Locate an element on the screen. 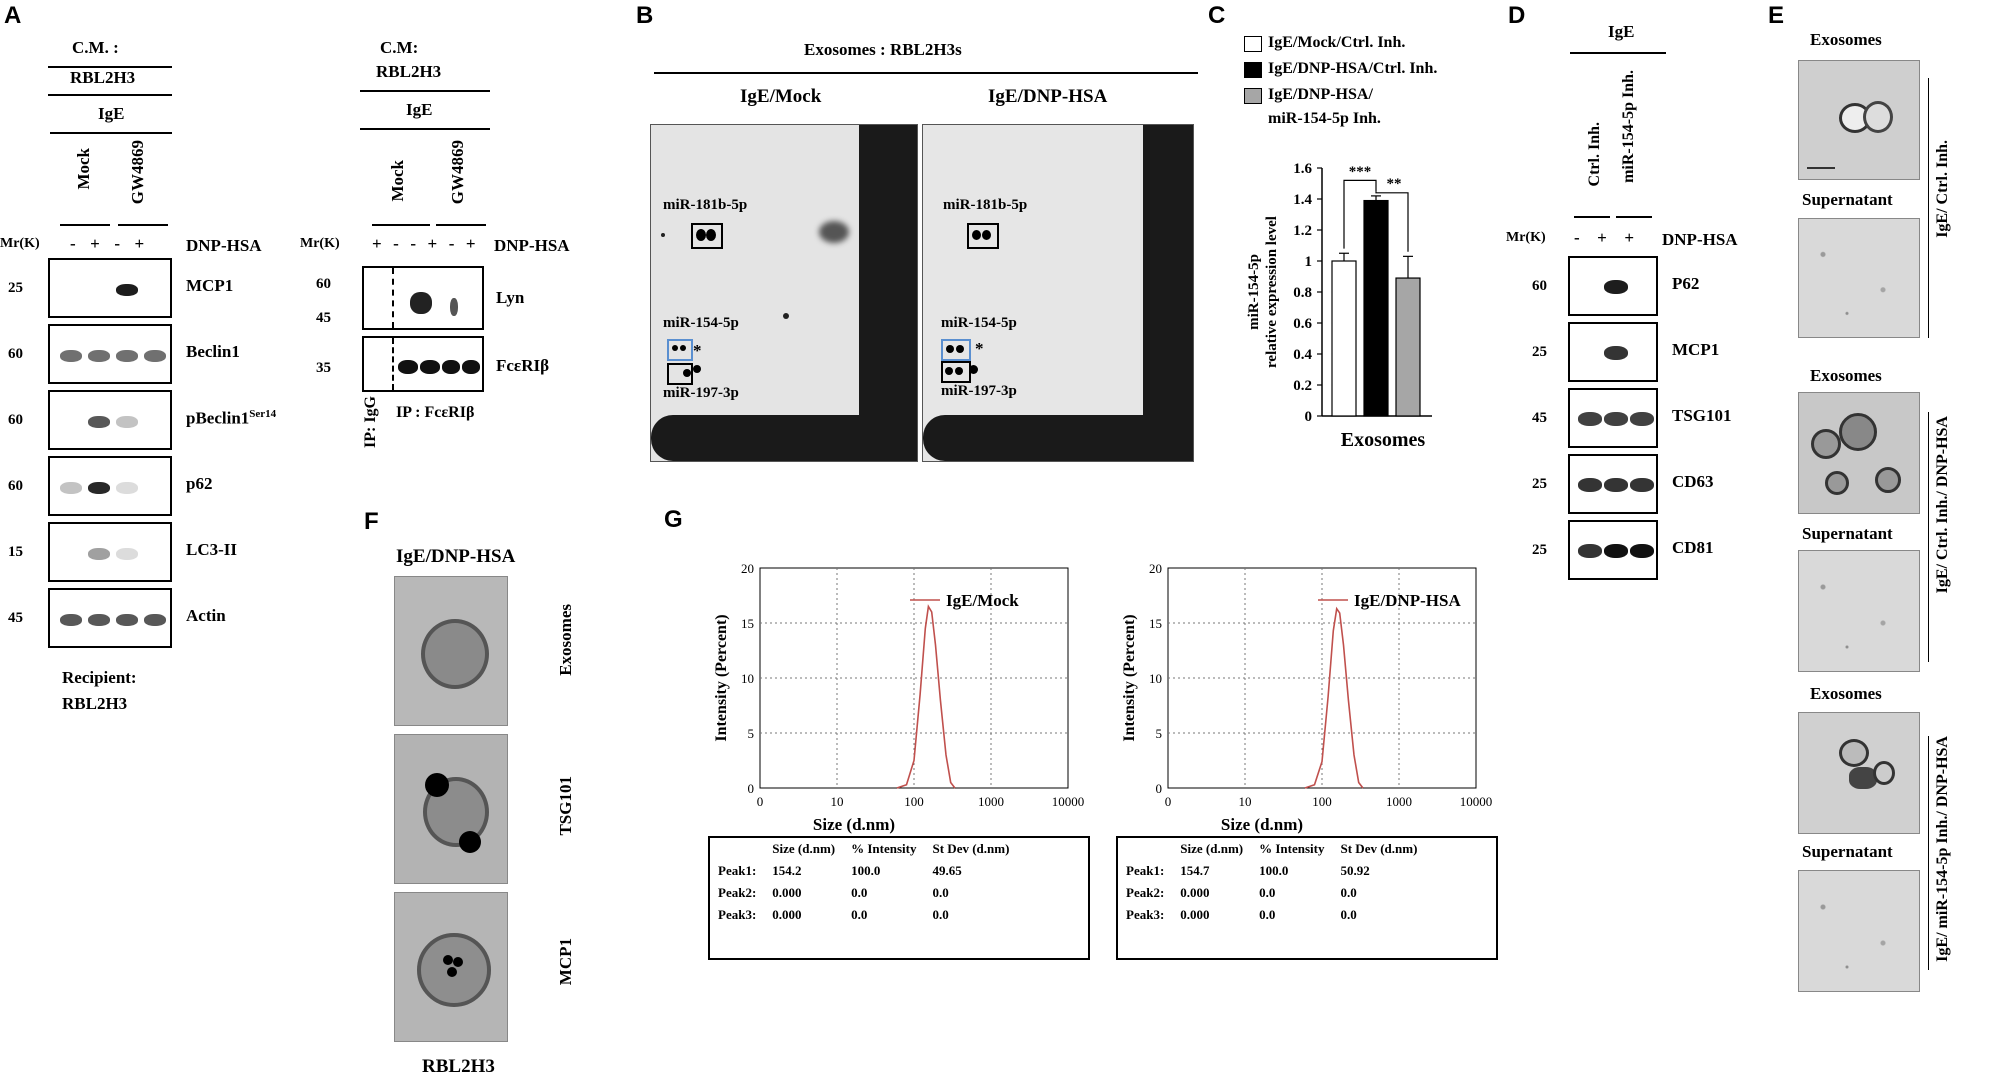  panel-label-e: E is located at coordinates (1776, 15).